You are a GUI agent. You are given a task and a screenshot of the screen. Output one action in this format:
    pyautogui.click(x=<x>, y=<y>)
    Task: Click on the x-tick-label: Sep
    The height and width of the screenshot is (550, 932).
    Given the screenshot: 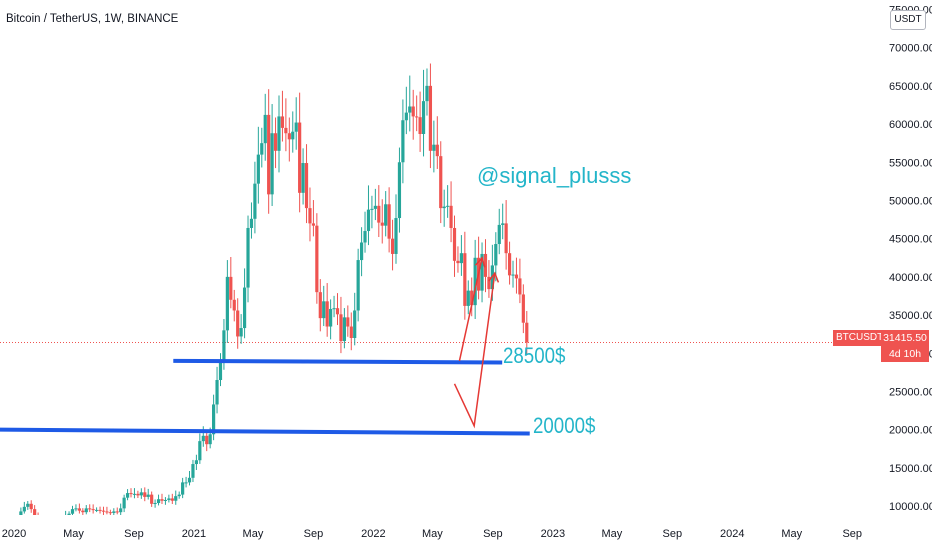 What is the action you would take?
    pyautogui.click(x=493, y=534)
    